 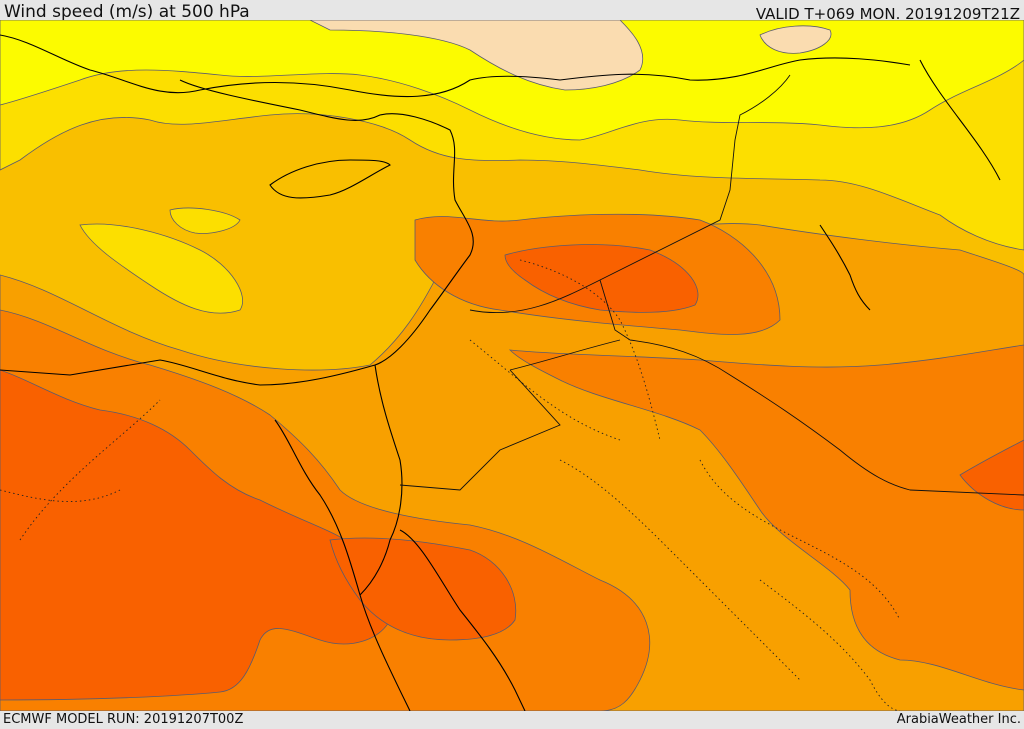 I want to click on band-red-orange-east, so click(x=991, y=475).